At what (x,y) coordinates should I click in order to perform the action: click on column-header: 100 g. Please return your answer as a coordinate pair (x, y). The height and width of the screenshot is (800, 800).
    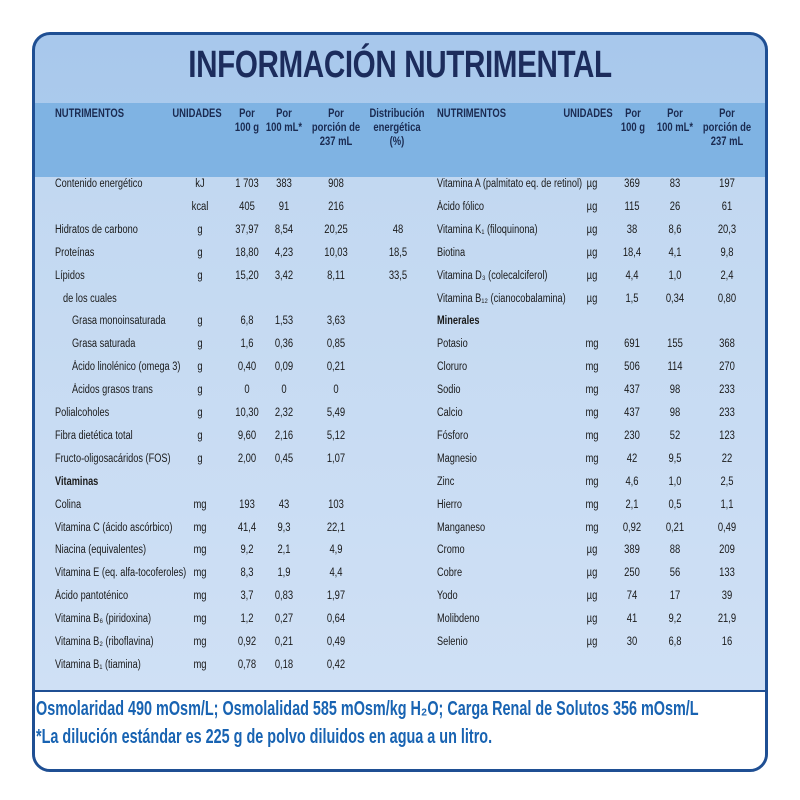
    Looking at the image, I should click on (633, 128).